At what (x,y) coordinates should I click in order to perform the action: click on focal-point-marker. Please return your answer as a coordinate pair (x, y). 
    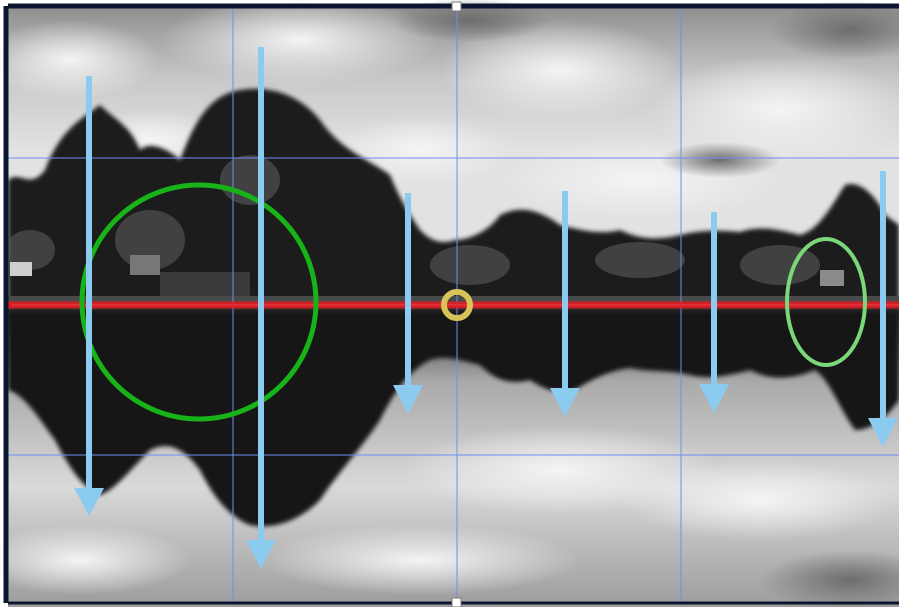
    Looking at the image, I should click on (457, 305).